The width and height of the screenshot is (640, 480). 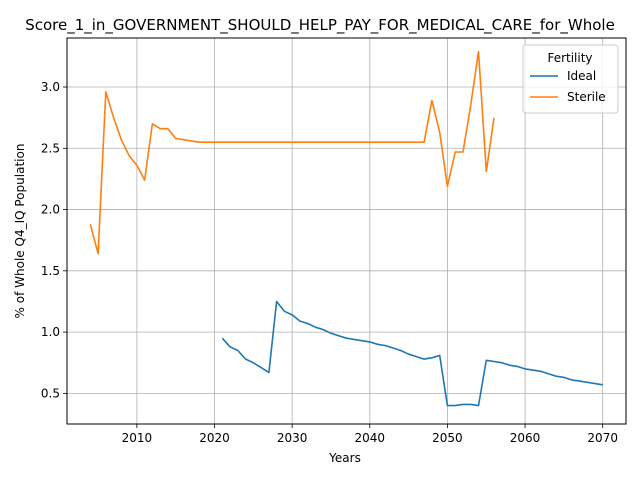 What do you see at coordinates (370, 438) in the screenshot?
I see `x-tick-label: 2040` at bounding box center [370, 438].